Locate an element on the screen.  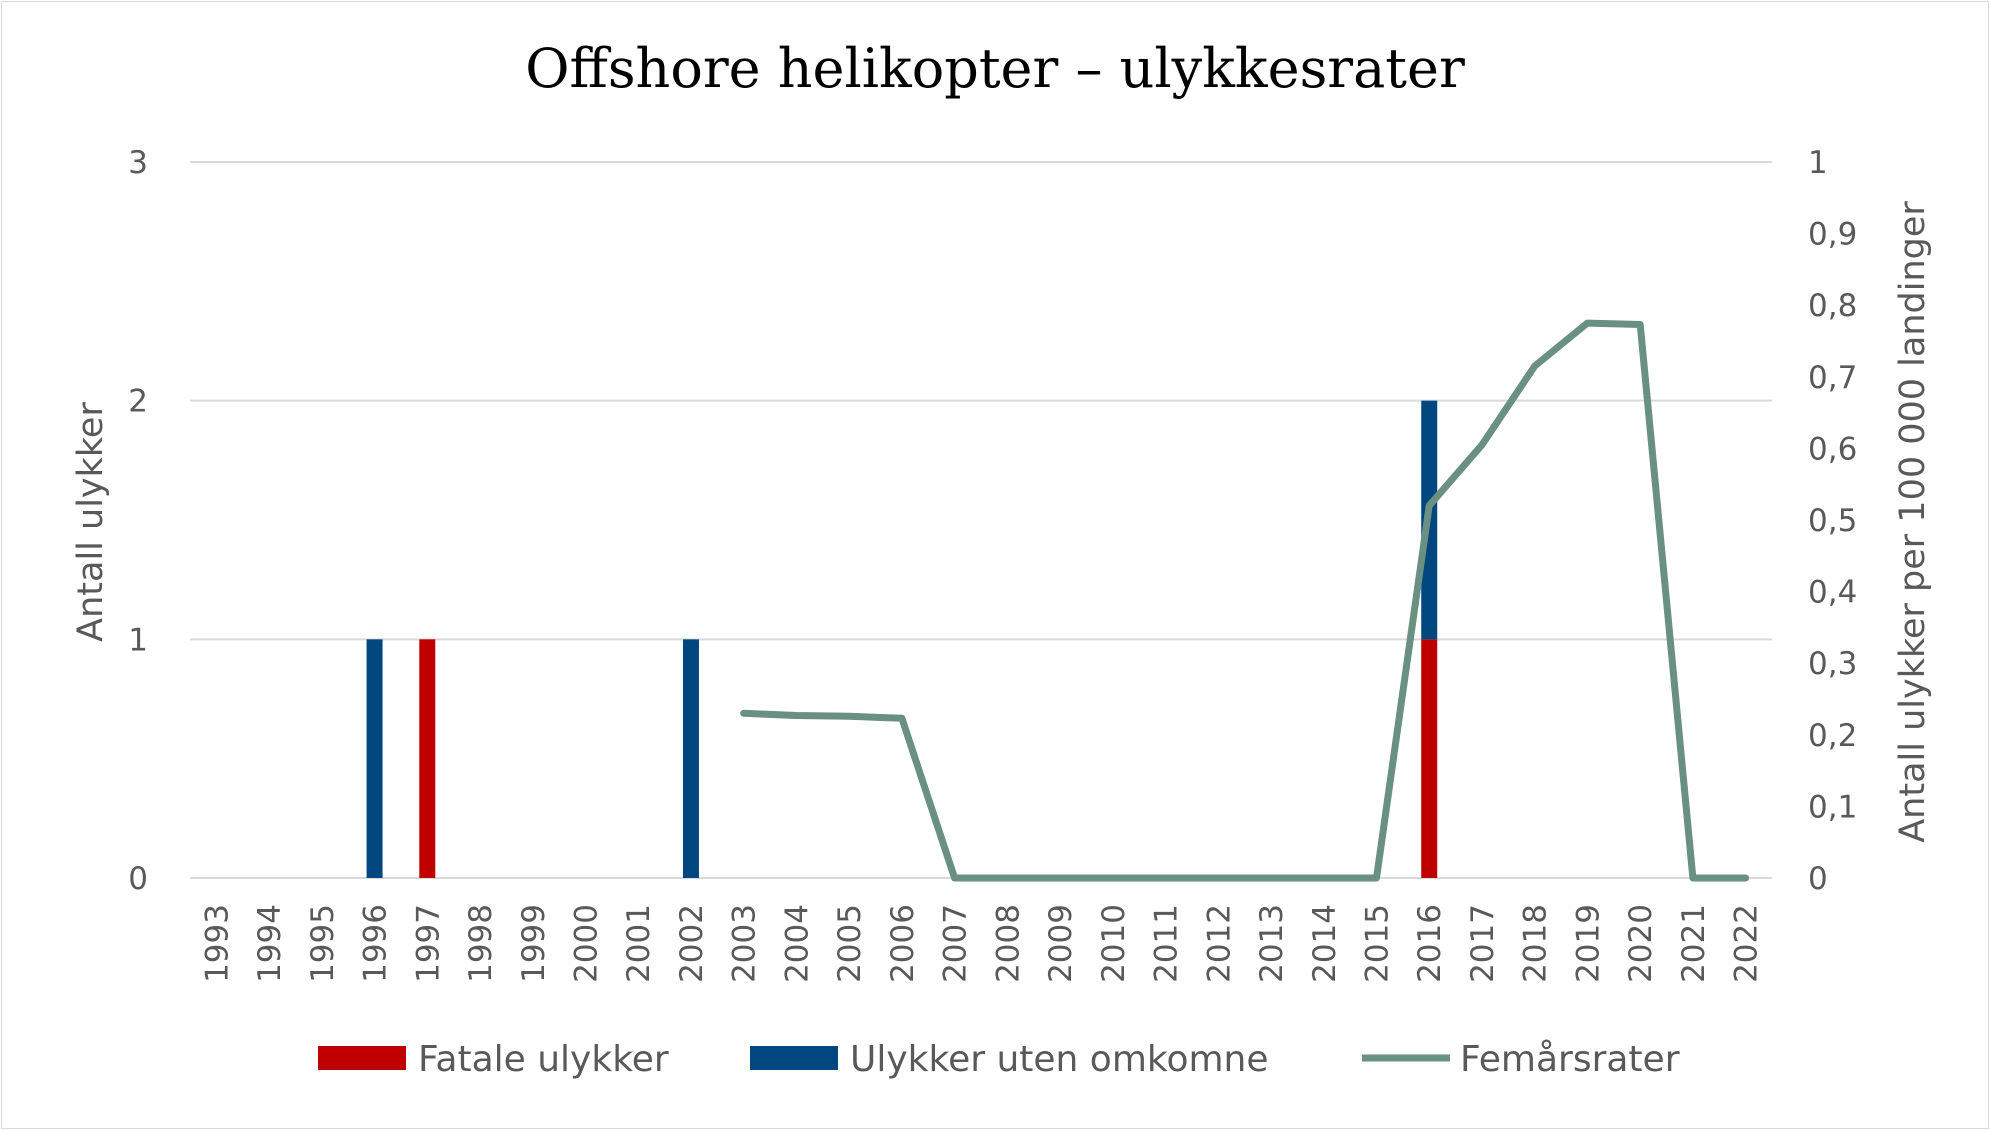
right-tick-label: 0,5 is located at coordinates (1832, 521).